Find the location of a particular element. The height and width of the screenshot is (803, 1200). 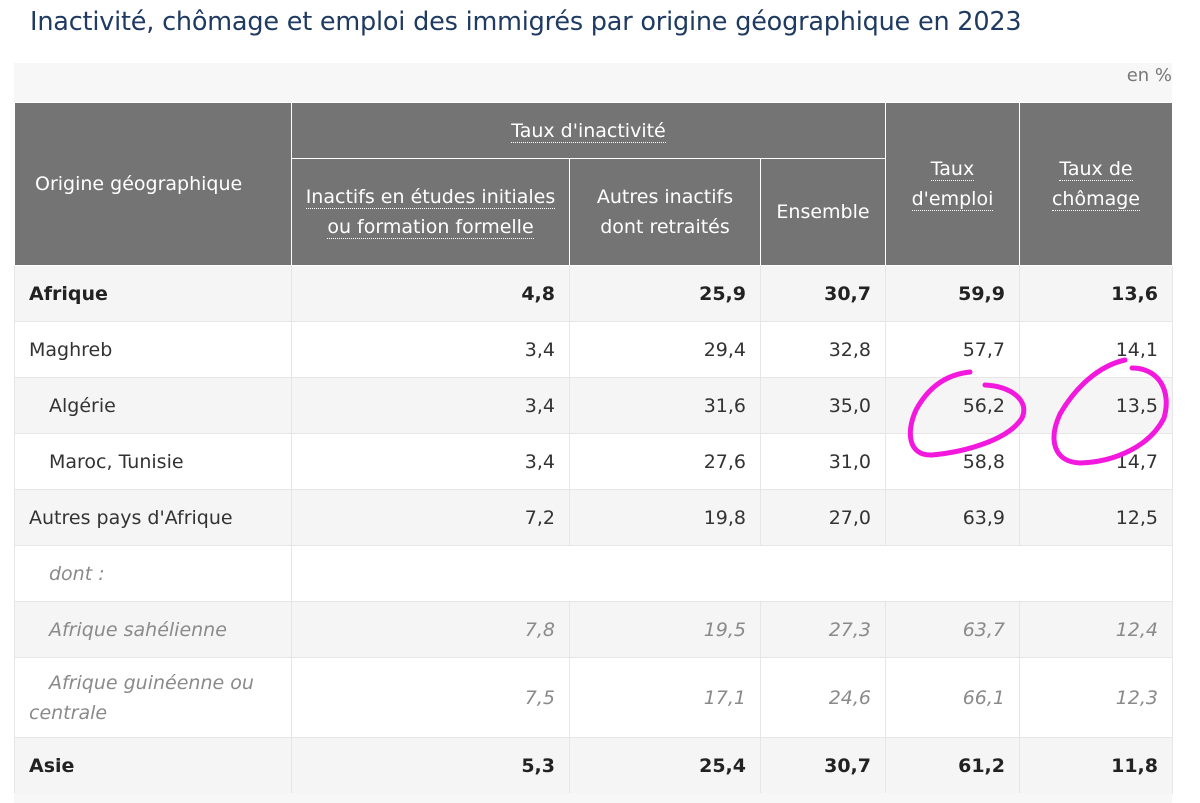

cell-employment: 63,7 is located at coordinates (952, 629).